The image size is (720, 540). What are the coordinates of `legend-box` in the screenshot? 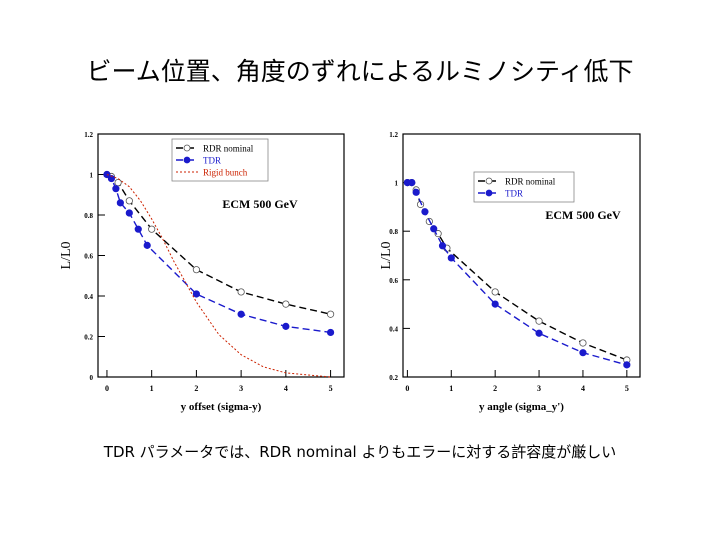 It's located at (524, 187).